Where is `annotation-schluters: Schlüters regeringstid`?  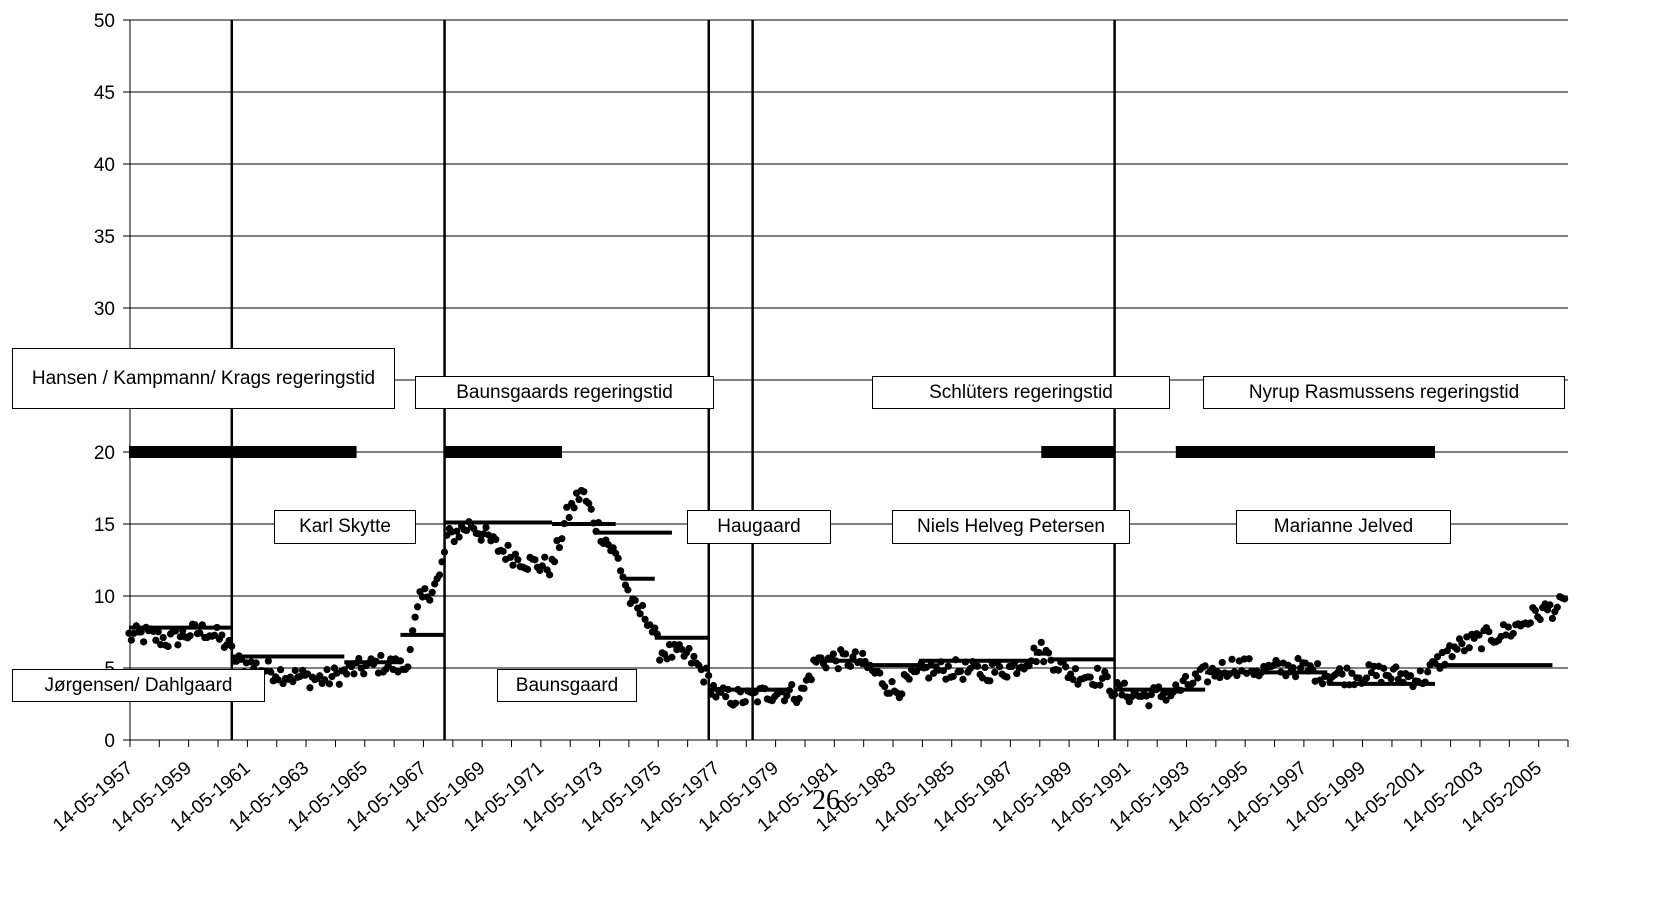 annotation-schluters: Schlüters regeringstid is located at coordinates (1021, 392).